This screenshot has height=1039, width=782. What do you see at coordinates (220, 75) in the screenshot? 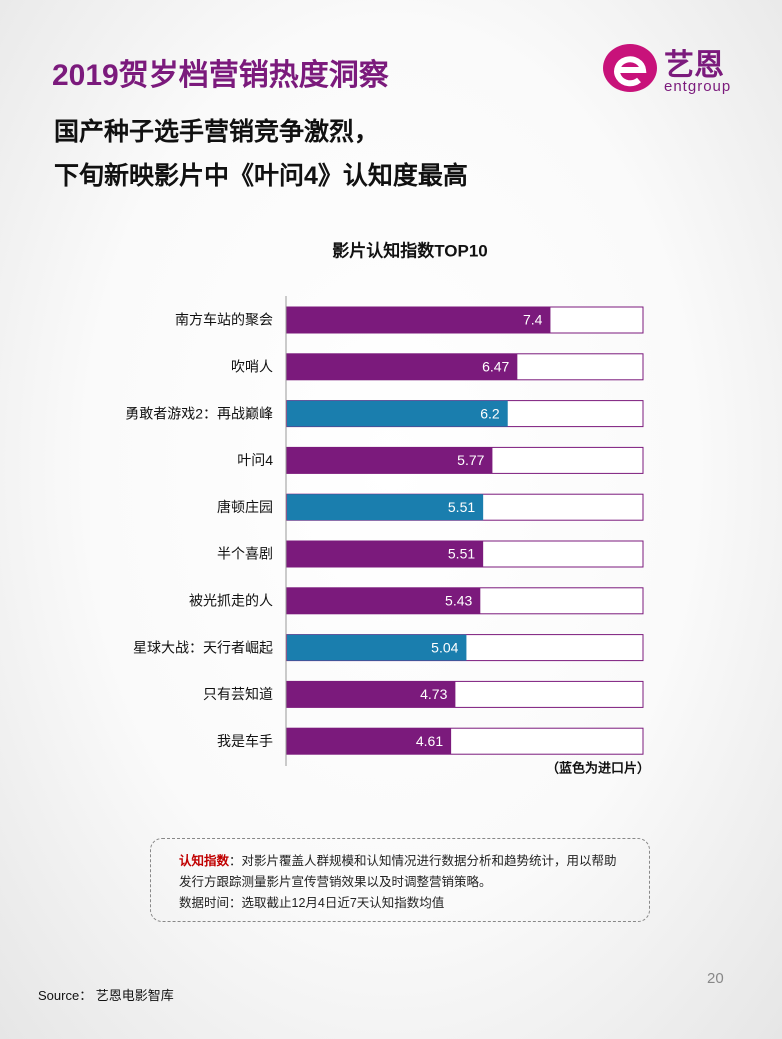
I see `page-title: 2019贺岁档营销热度洞察` at bounding box center [220, 75].